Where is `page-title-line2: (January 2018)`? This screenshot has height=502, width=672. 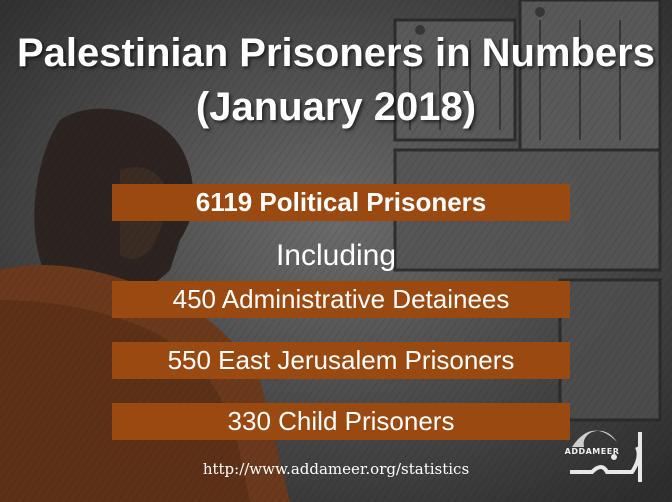 page-title-line2: (January 2018) is located at coordinates (336, 107).